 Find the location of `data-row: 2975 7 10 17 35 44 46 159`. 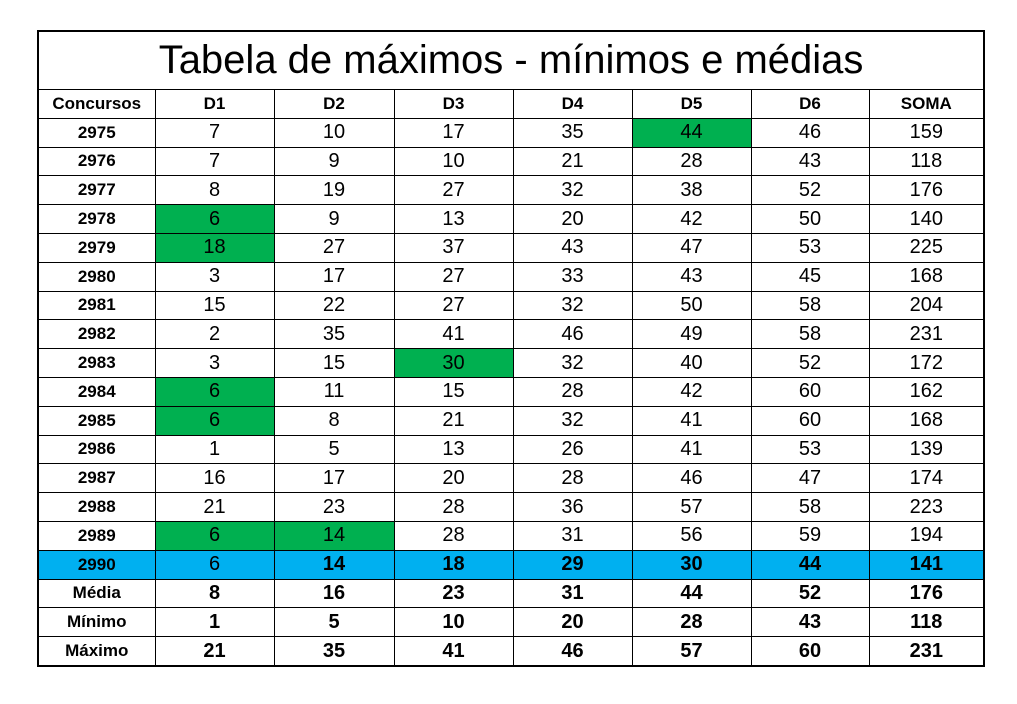

data-row: 2975 7 10 17 35 44 46 159 is located at coordinates (511, 132).